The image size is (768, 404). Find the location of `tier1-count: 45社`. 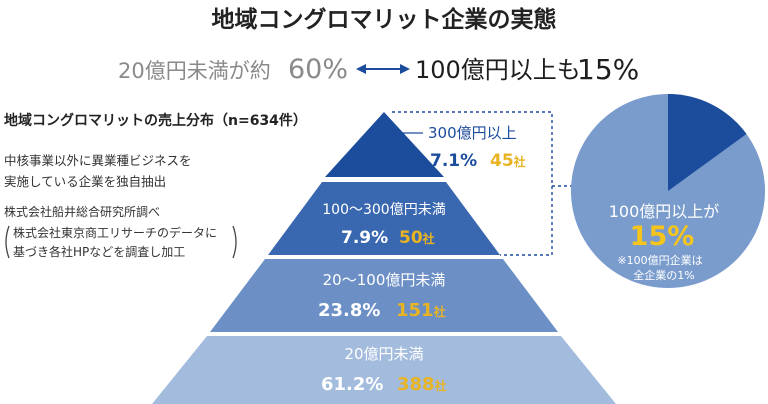

tier1-count: 45社 is located at coordinates (508, 161).